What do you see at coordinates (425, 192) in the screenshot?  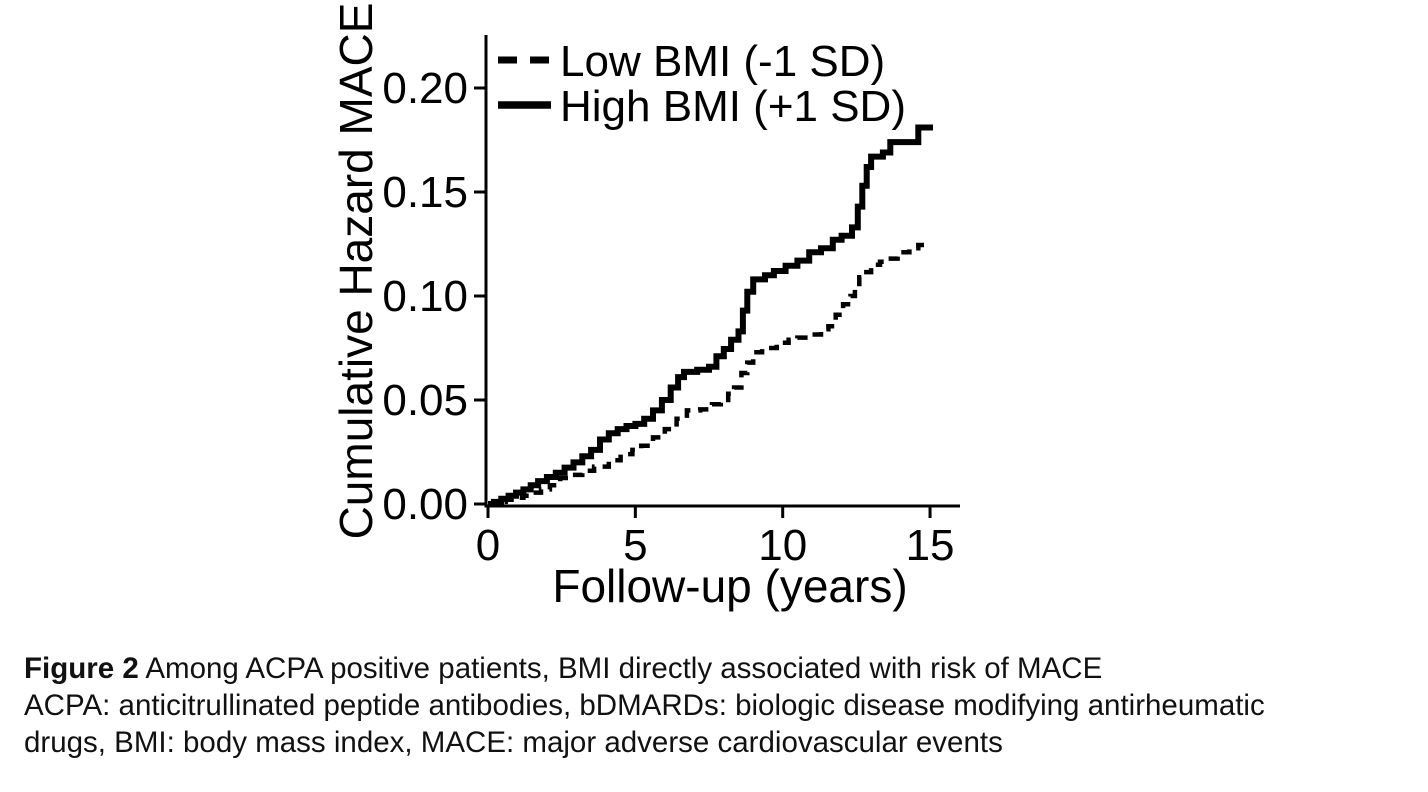 I see `y-tick-label: 0.15` at bounding box center [425, 192].